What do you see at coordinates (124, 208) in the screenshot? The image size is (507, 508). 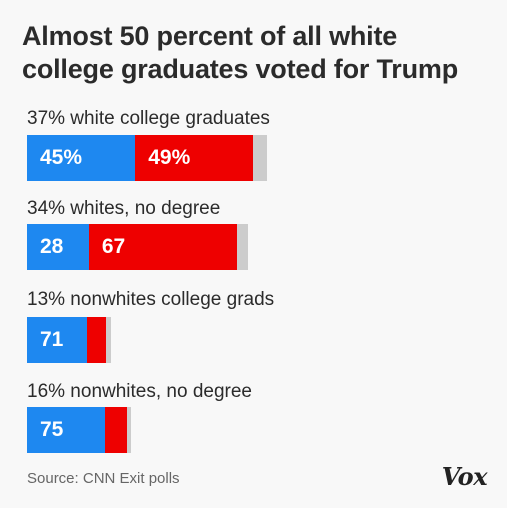 I see `group-label: 34% whites, no degree` at bounding box center [124, 208].